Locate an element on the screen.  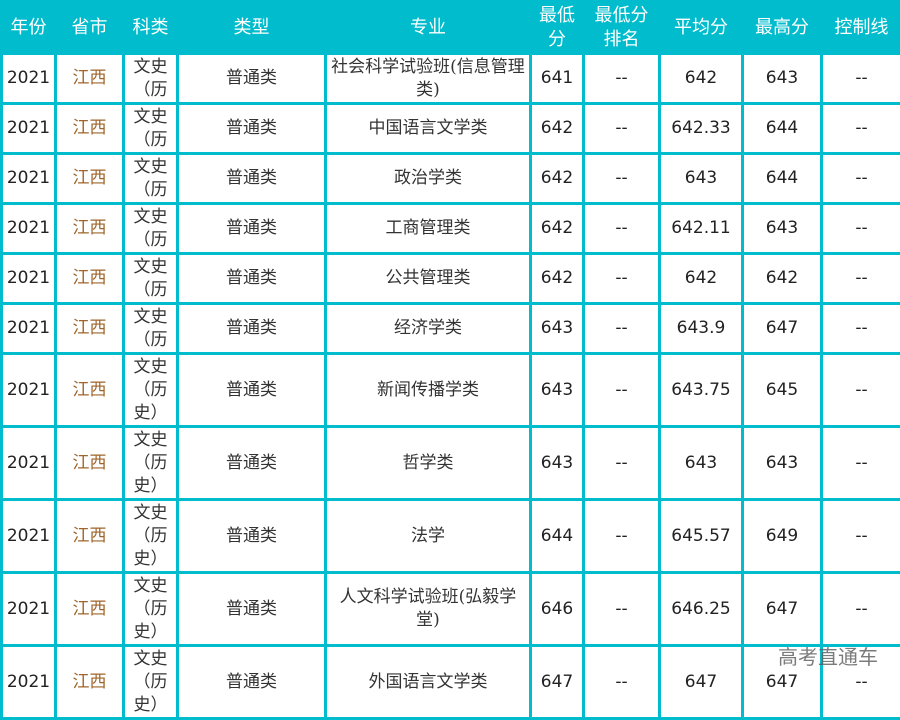
cell-avg-score: 645.57 is located at coordinates (701, 536).